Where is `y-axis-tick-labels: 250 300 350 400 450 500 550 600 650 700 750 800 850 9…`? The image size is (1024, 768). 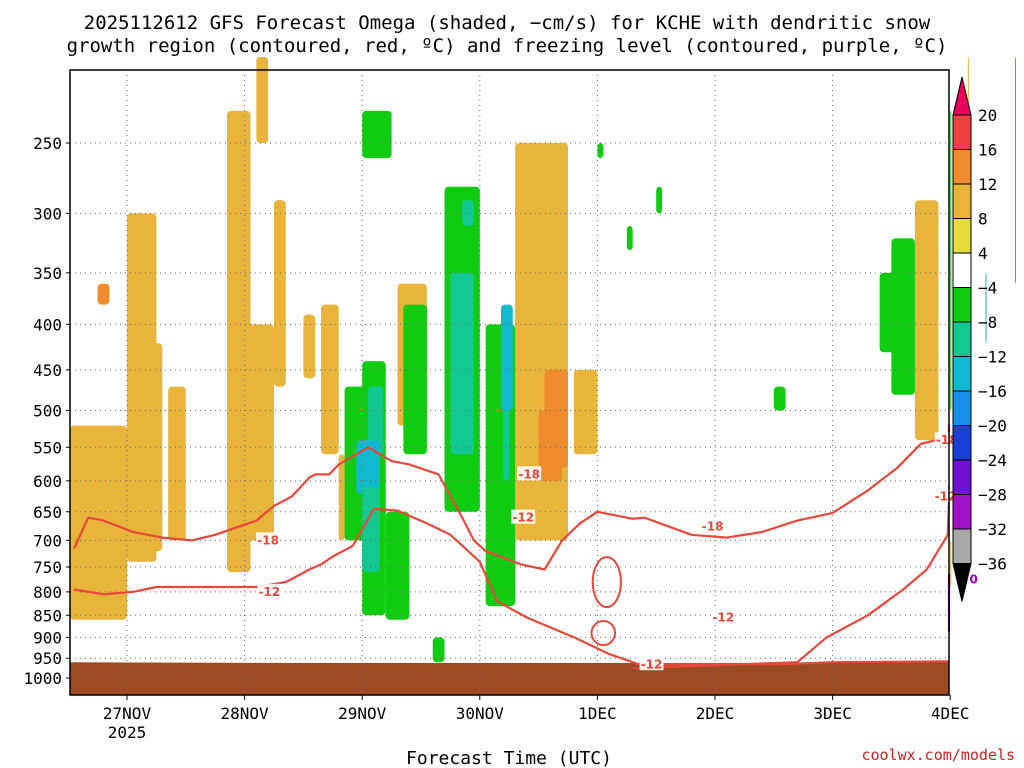
y-axis-tick-labels: 250 300 350 400 450 500 550 600 650 700 750 800 850 9… is located at coordinates (46, 411).